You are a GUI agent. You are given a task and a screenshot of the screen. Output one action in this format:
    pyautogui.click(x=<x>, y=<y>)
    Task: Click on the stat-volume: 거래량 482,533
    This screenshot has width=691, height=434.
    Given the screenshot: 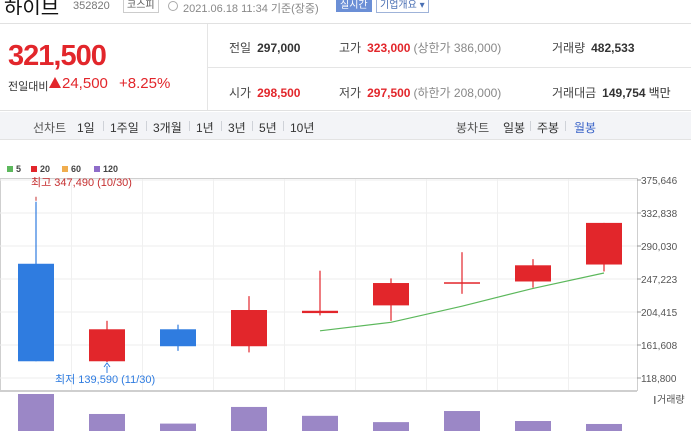 What is the action you would take?
    pyautogui.click(x=593, y=47)
    